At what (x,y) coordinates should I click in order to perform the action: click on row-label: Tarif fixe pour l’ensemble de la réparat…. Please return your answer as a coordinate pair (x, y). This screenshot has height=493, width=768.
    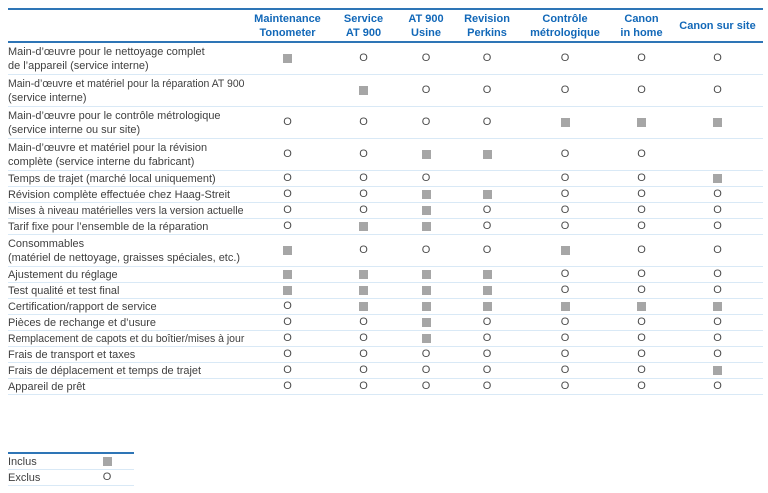
    Looking at the image, I should click on (108, 226).